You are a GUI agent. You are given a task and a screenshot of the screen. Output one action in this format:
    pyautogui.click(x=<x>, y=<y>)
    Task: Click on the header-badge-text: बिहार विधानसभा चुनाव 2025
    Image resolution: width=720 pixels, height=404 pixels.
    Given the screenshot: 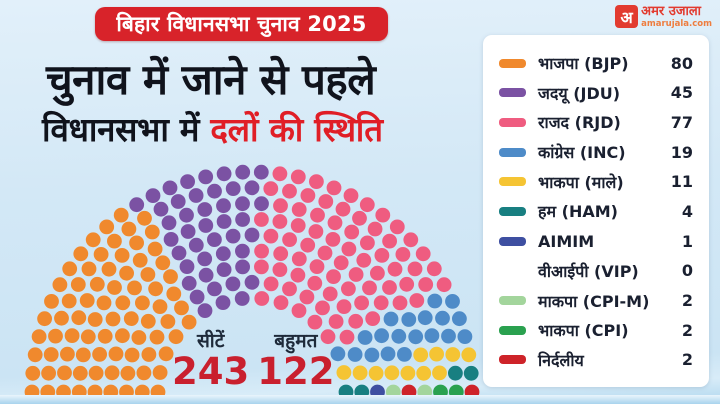 What is the action you would take?
    pyautogui.click(x=241, y=24)
    